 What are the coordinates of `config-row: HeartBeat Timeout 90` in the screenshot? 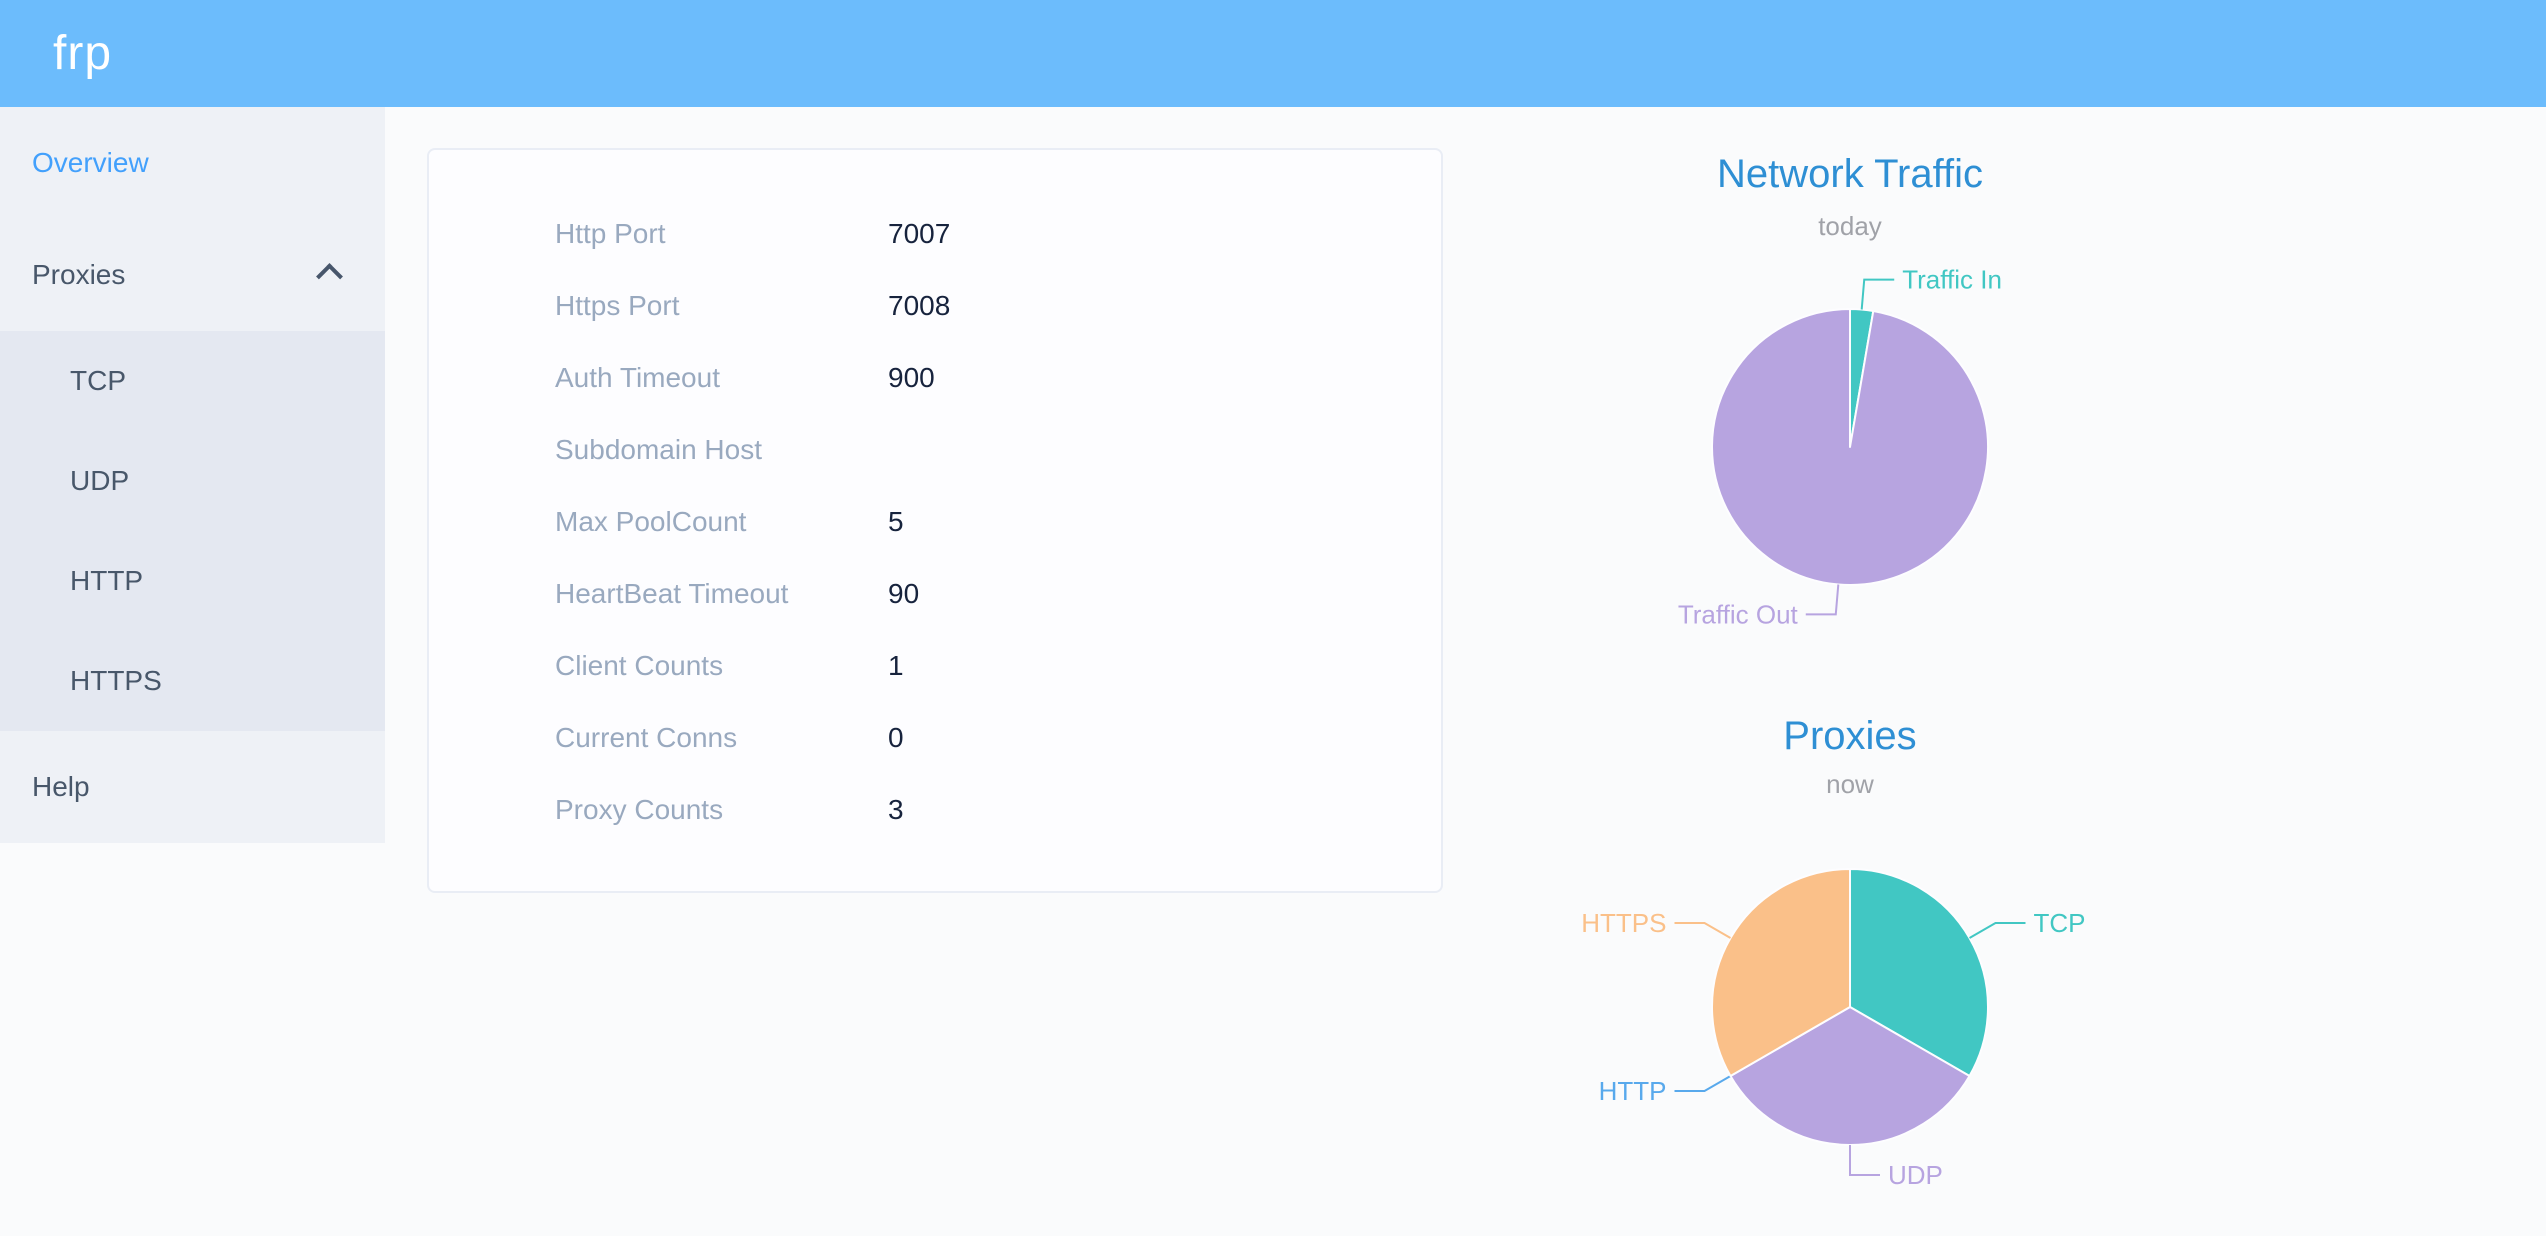 It's located at (935, 594).